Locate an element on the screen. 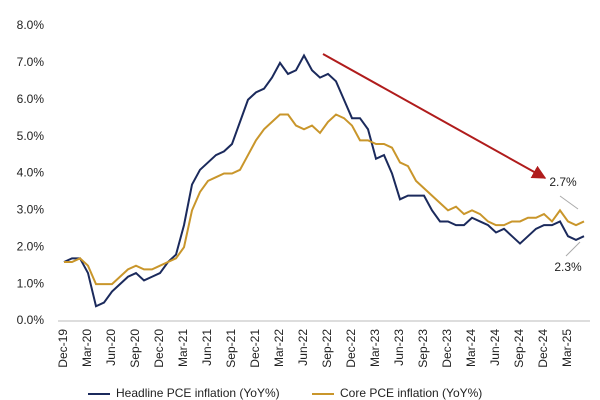  annotation: 2.7% is located at coordinates (563, 182).